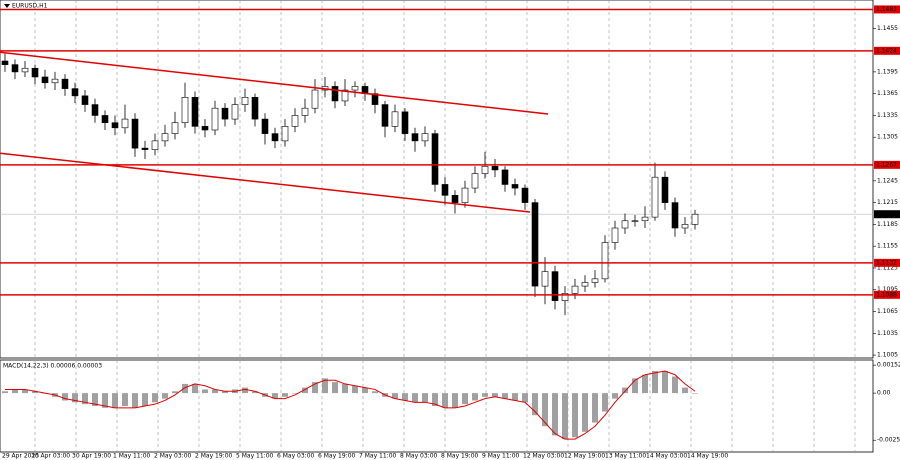  Describe the element at coordinates (887, 115) in the screenshot. I see `y-tick-label: 1.1335` at that location.